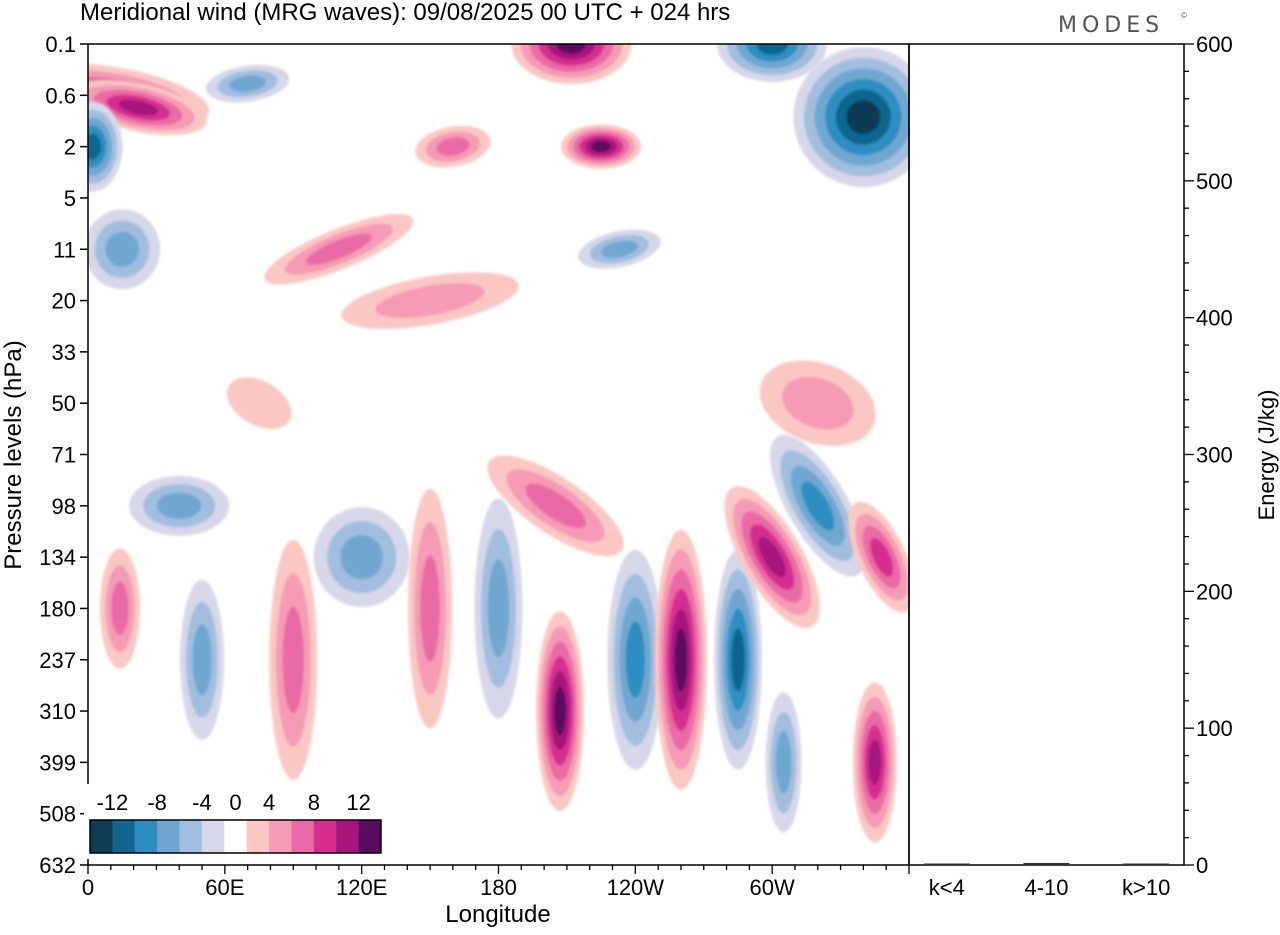  What do you see at coordinates (224, 887) in the screenshot?
I see `x-tick-label: 60E` at bounding box center [224, 887].